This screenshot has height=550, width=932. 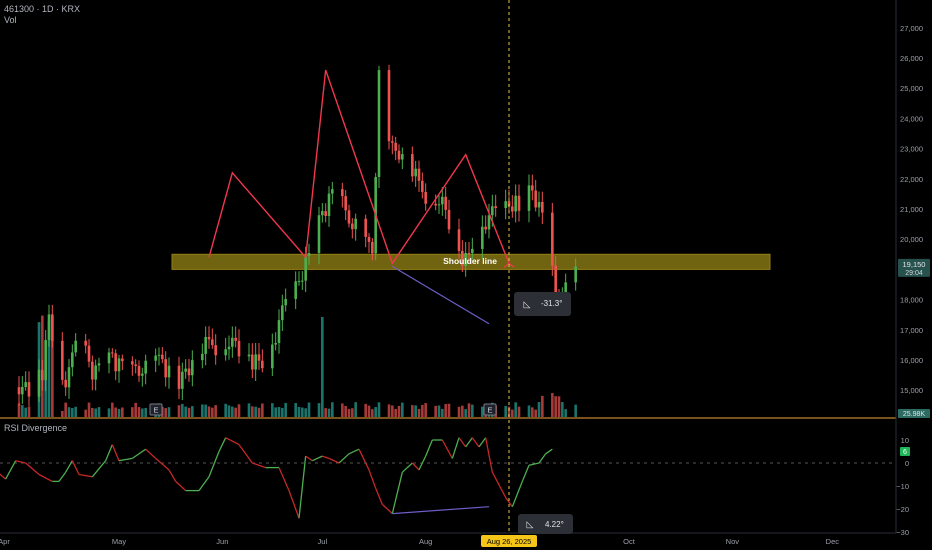 What do you see at coordinates (914, 414) in the screenshot?
I see `volume-value-label: 25.98K` at bounding box center [914, 414].